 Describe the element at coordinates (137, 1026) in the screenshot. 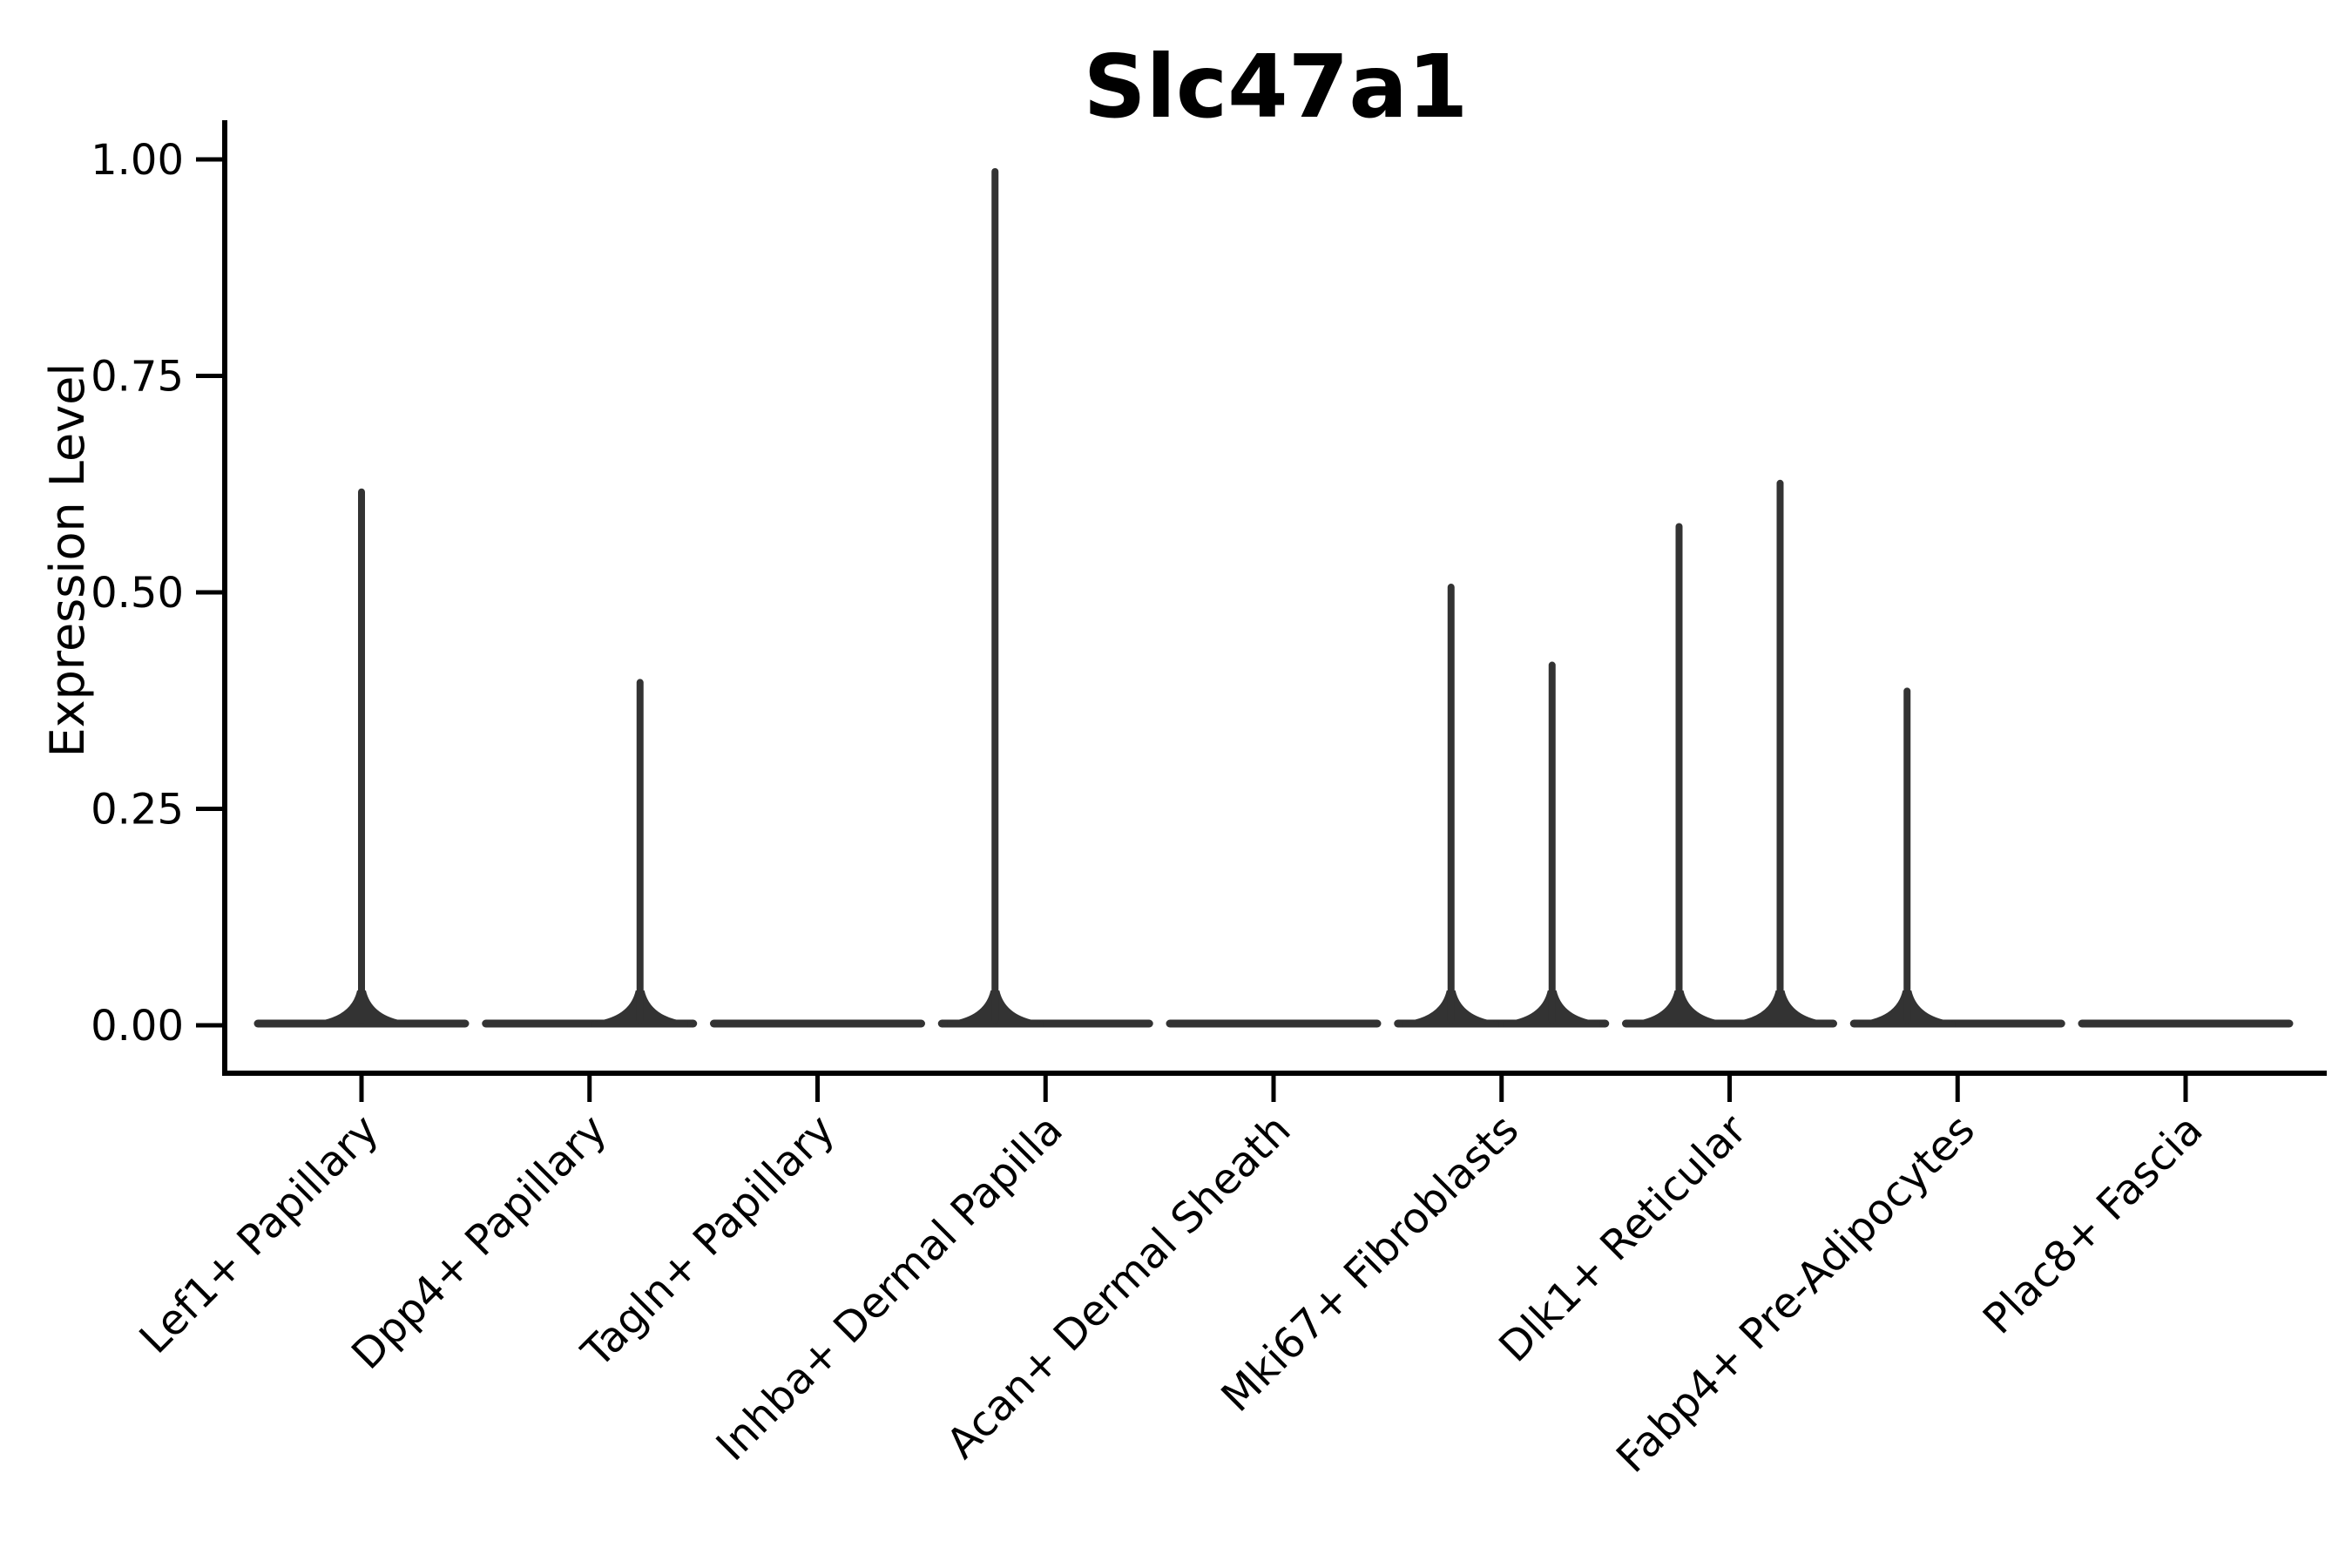

I see `y-tick-label: 0.00` at that location.